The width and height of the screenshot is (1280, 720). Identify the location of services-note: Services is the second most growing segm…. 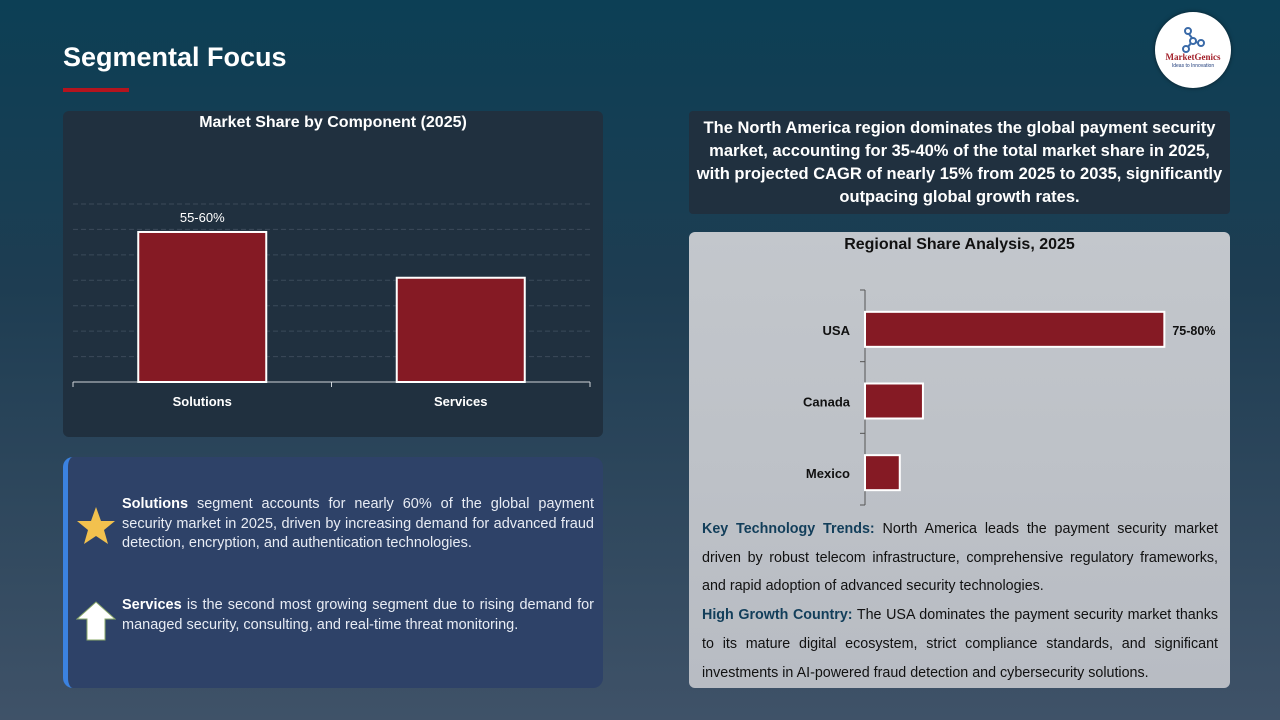
(358, 615).